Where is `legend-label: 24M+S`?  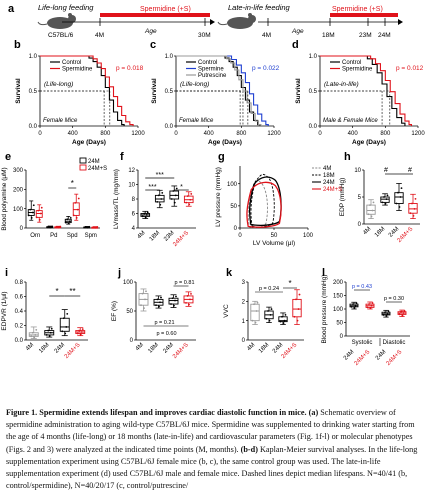
legend-label: 24M+S is located at coordinates (97, 169).